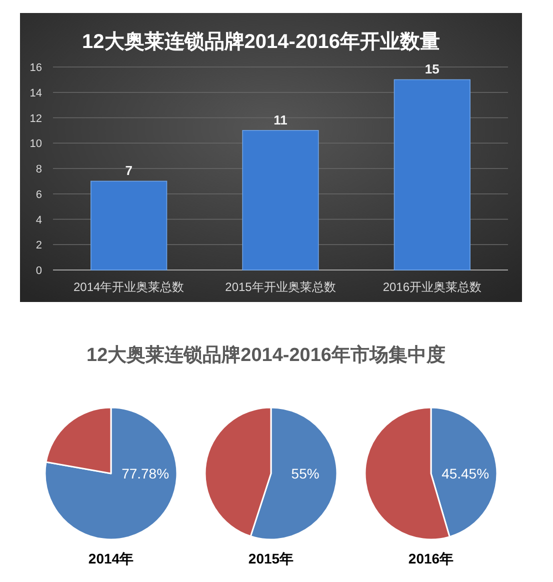 The image size is (553, 582). Describe the element at coordinates (111, 473) in the screenshot. I see `pie-slice` at that location.